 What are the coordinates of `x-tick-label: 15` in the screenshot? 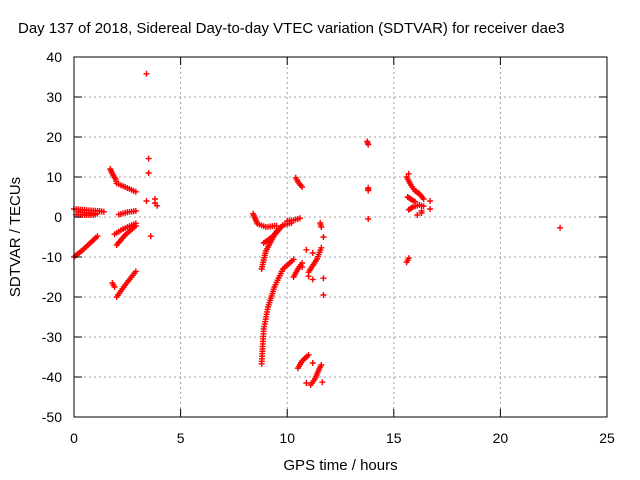 It's located at (394, 438).